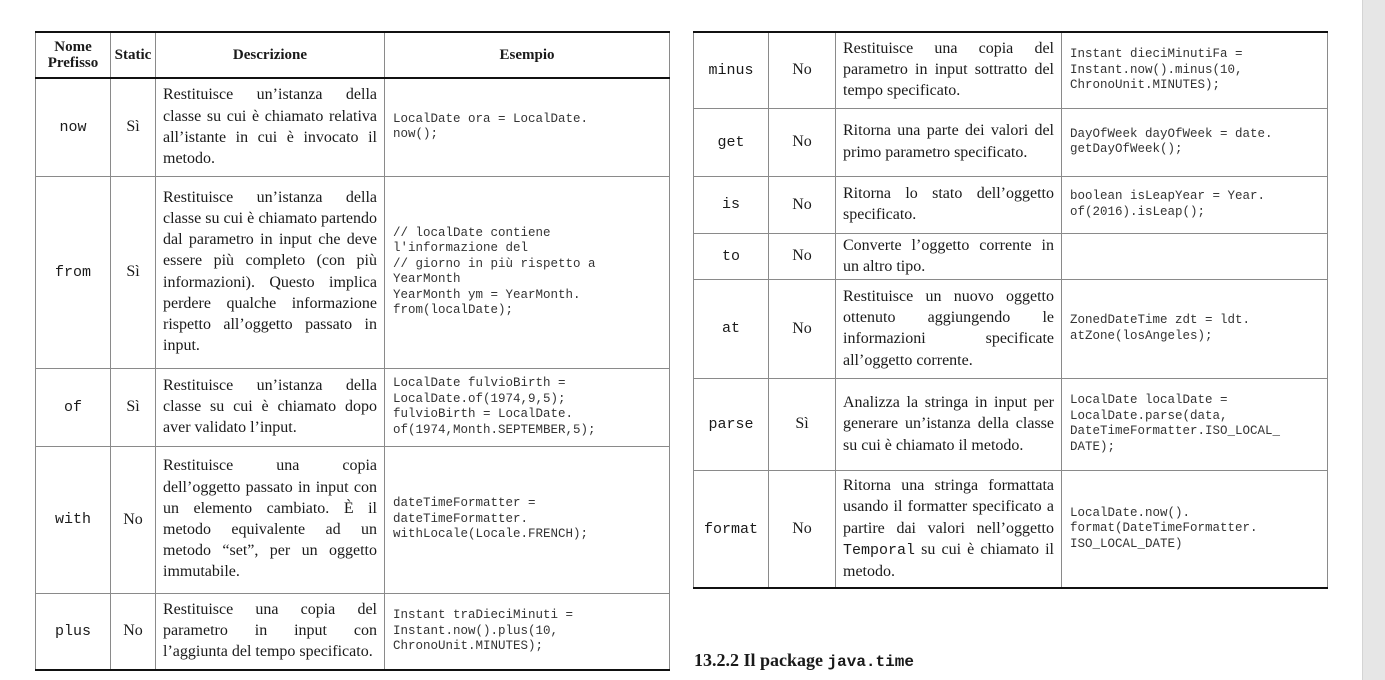 The width and height of the screenshot is (1385, 680). I want to click on section-number: 13.2.2, so click(716, 660).